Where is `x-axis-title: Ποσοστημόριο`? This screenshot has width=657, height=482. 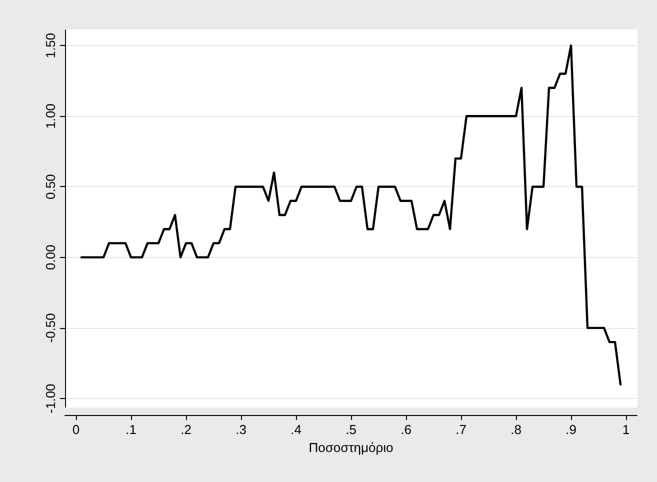
x-axis-title: Ποσοστημόριο is located at coordinates (351, 447).